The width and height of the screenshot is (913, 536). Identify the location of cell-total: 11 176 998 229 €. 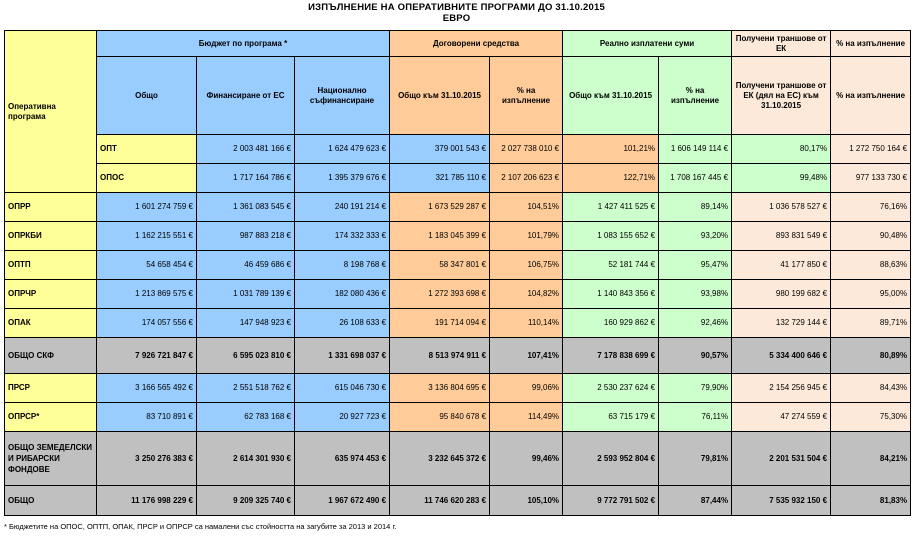
(146, 500).